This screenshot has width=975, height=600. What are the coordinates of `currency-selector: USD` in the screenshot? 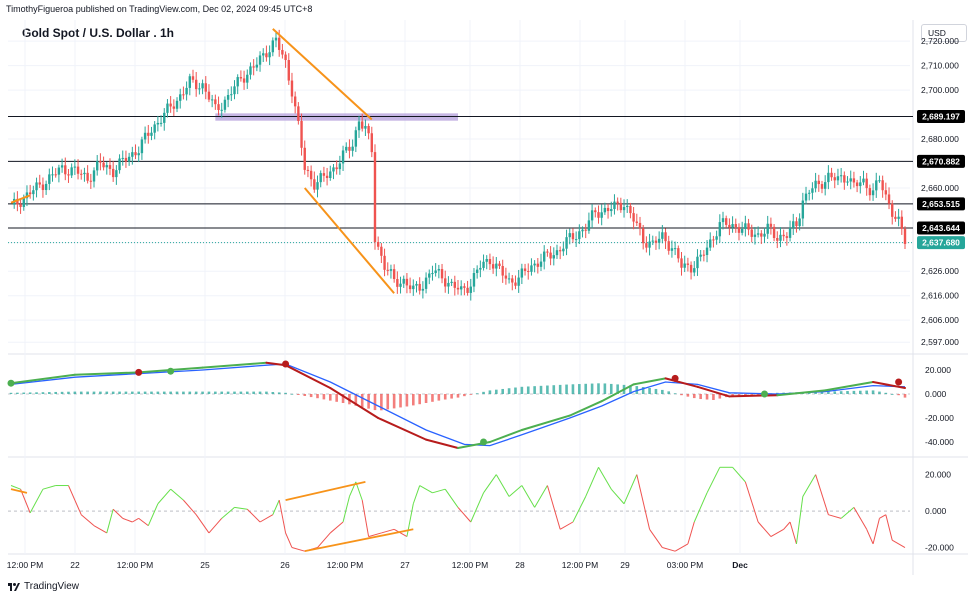 It's located at (944, 33).